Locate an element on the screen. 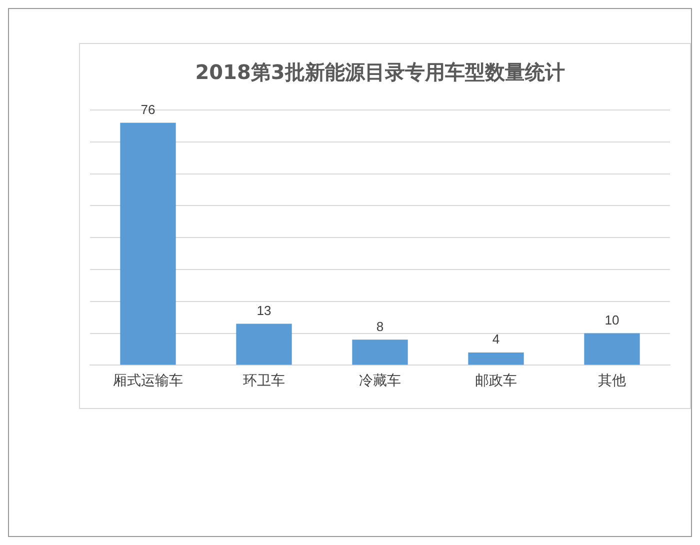 This screenshot has height=545, width=700. x-tick-label: 其他 is located at coordinates (612, 381).